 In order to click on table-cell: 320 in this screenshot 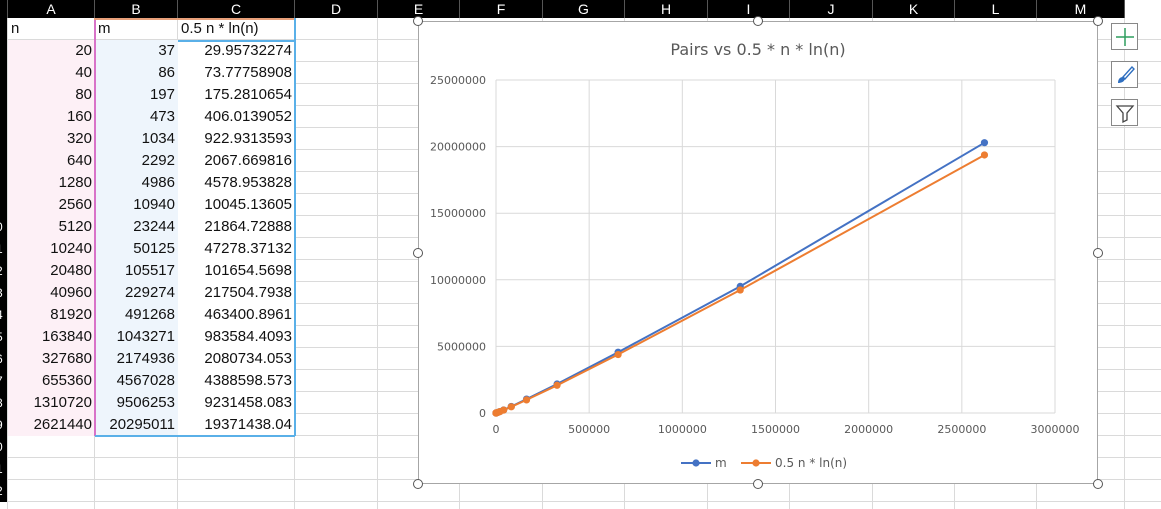, I will do `click(51, 139)`.